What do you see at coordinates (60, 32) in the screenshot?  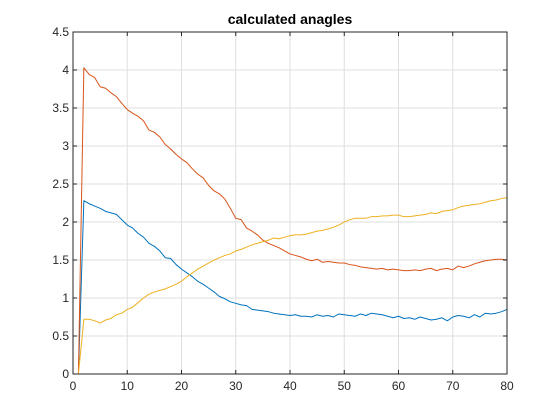 I see `y-tick-label: 4.5` at bounding box center [60, 32].